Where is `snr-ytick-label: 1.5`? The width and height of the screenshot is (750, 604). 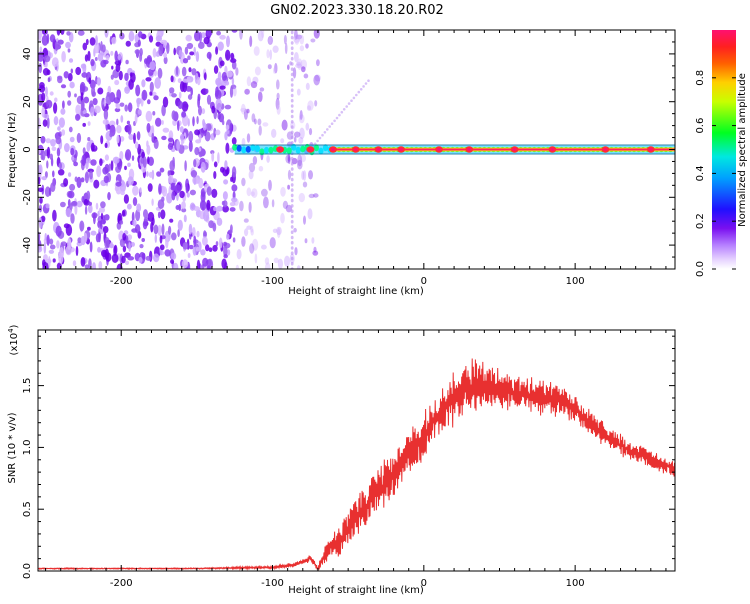 snr-ytick-label: 1.5 is located at coordinates (27, 386).